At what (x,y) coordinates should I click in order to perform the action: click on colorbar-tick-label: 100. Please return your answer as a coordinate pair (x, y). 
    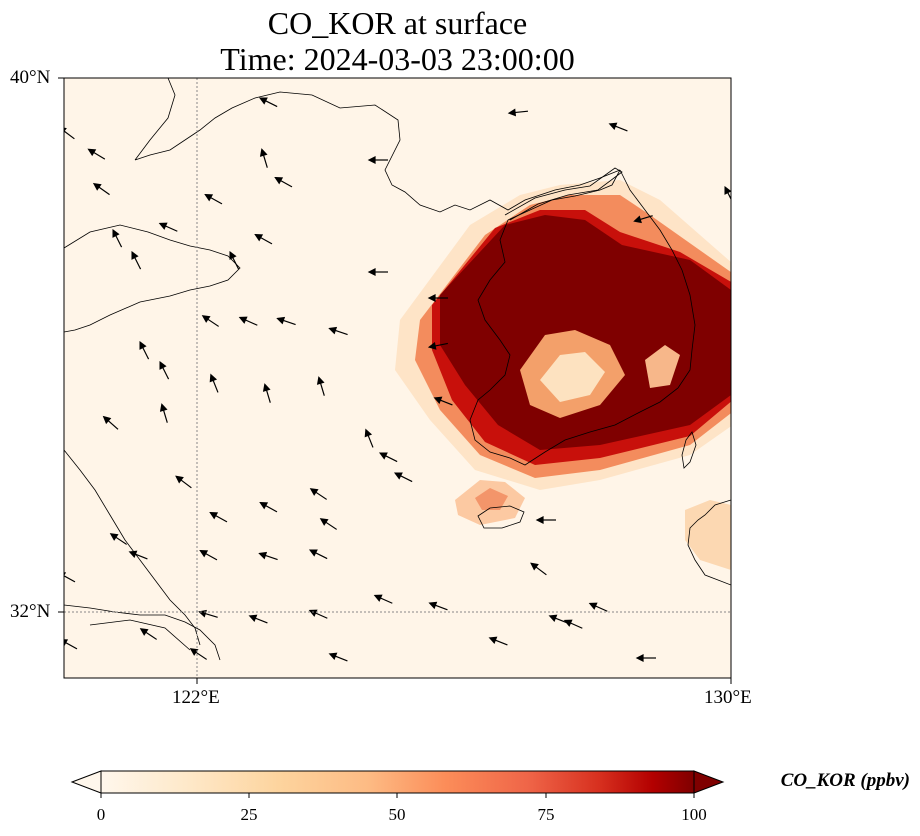
    Looking at the image, I should click on (694, 814).